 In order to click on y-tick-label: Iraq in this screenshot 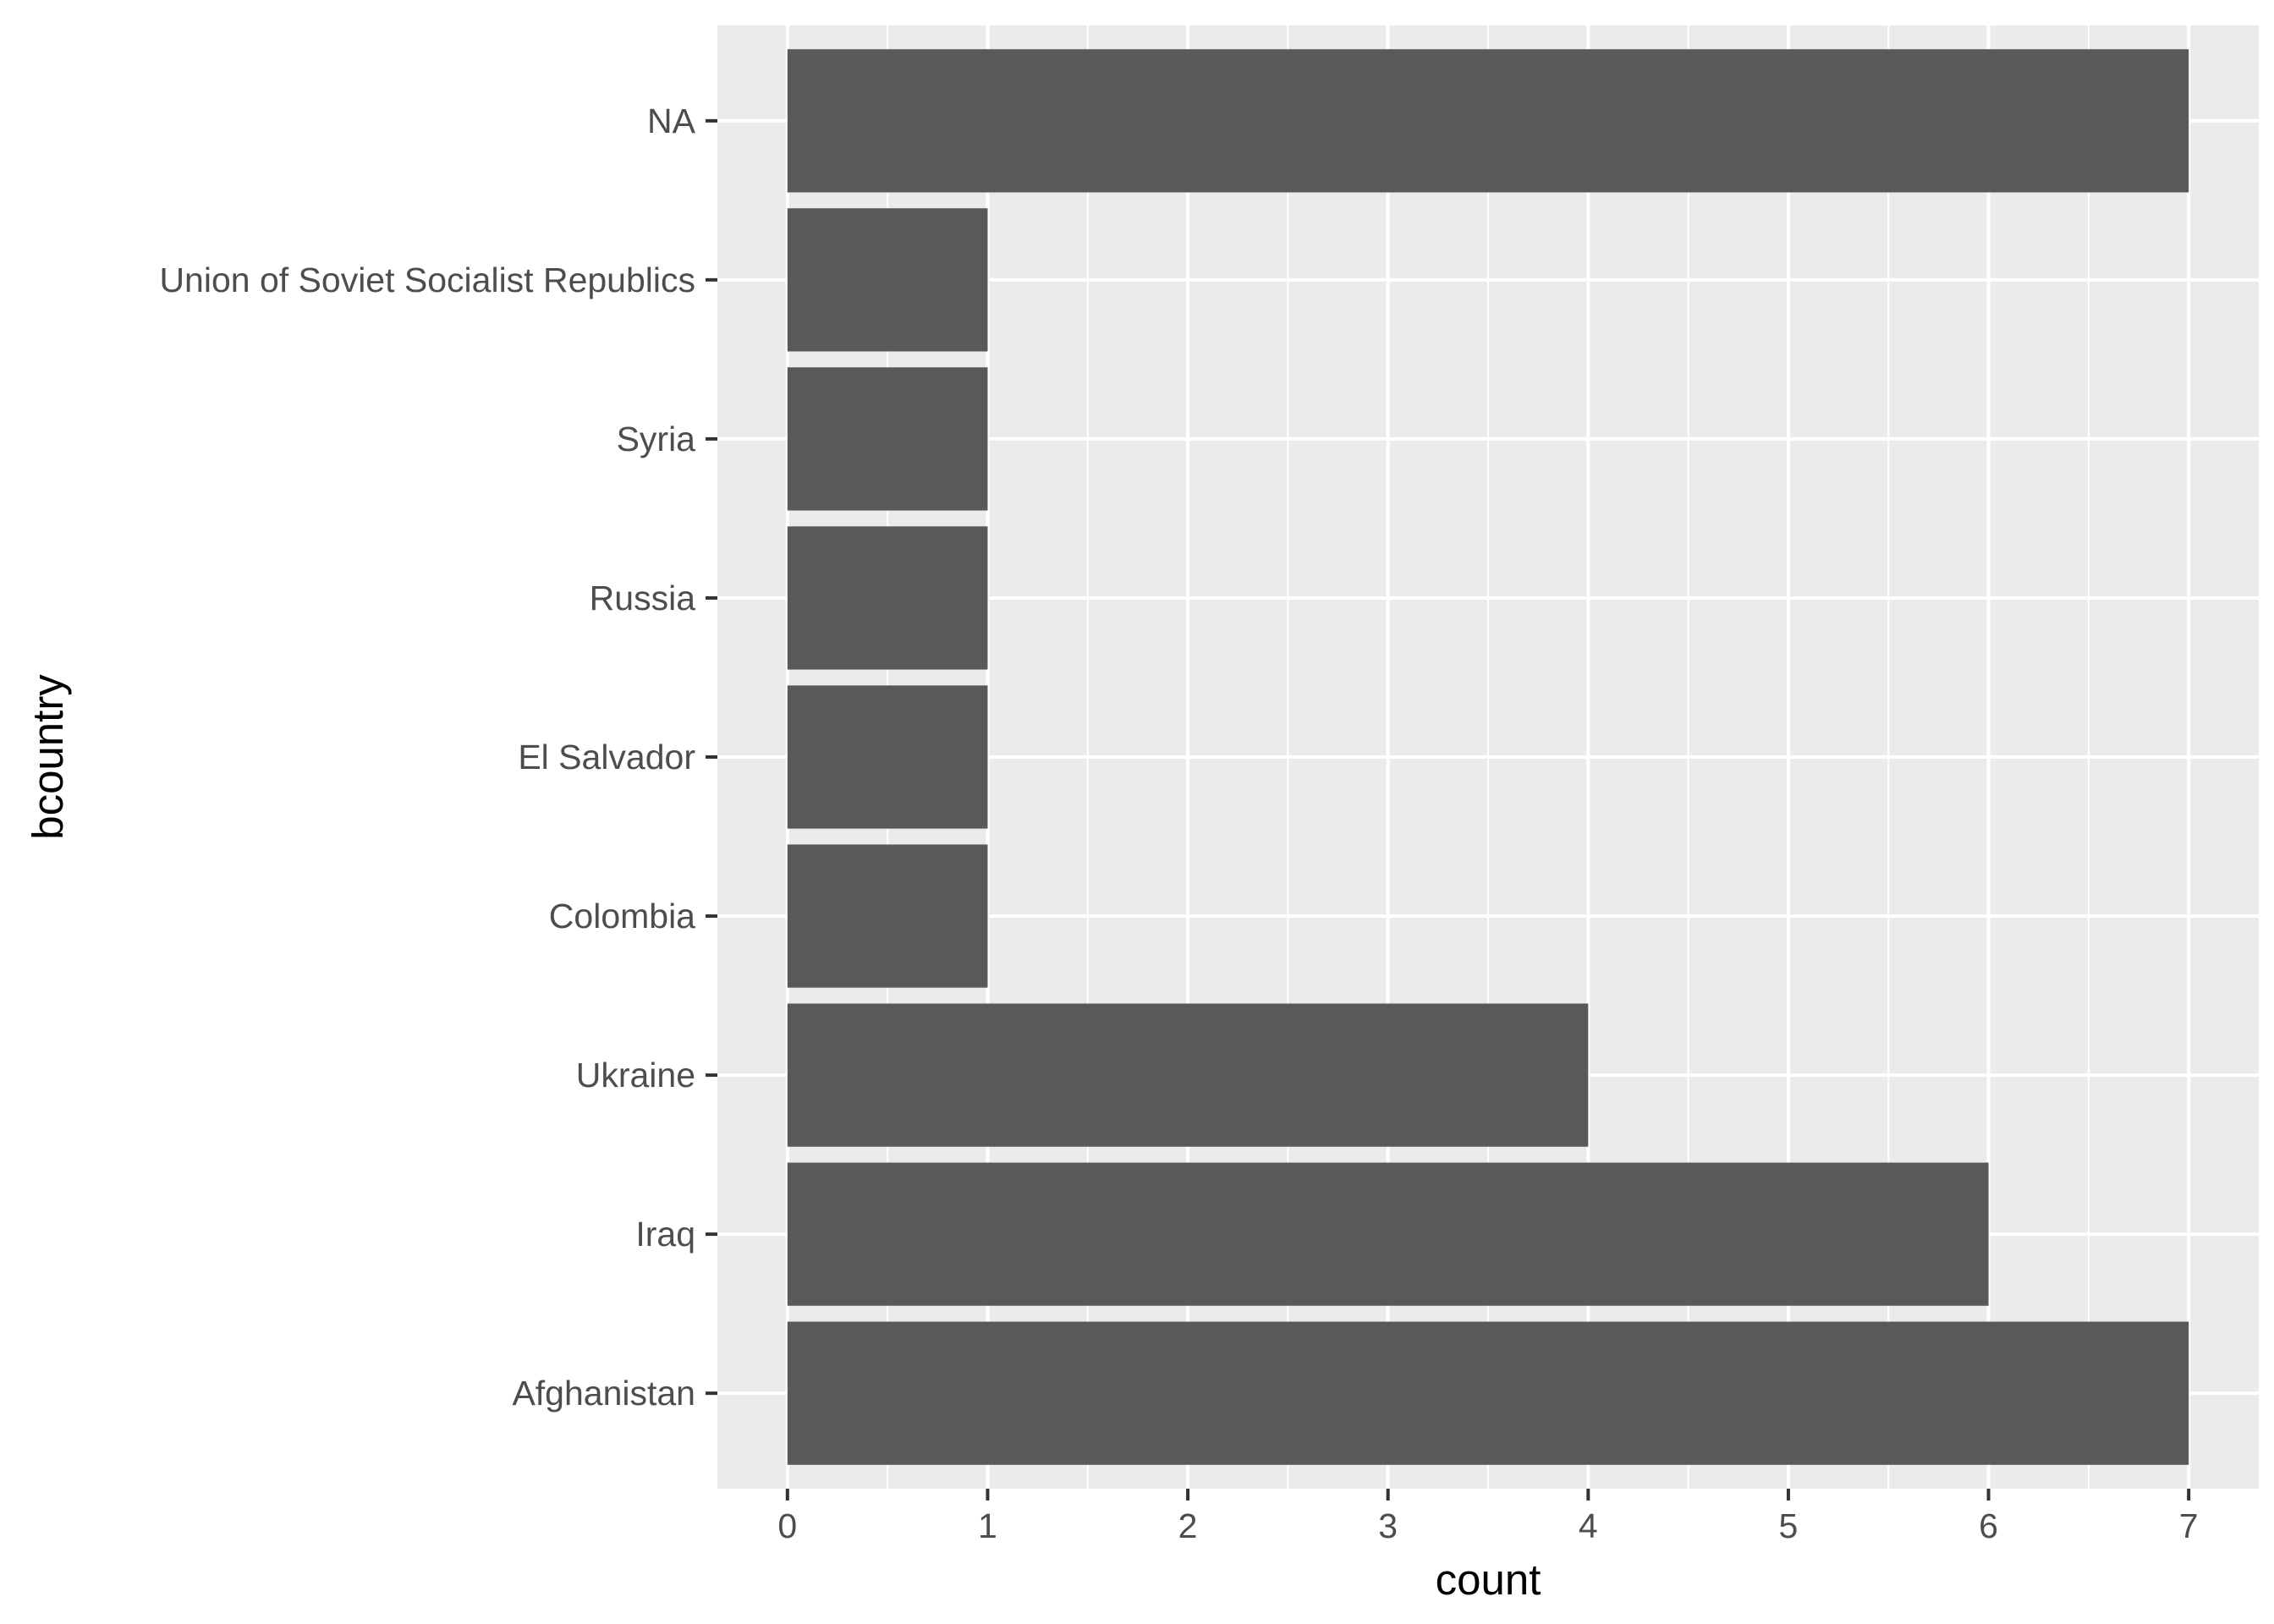, I will do `click(665, 1235)`.